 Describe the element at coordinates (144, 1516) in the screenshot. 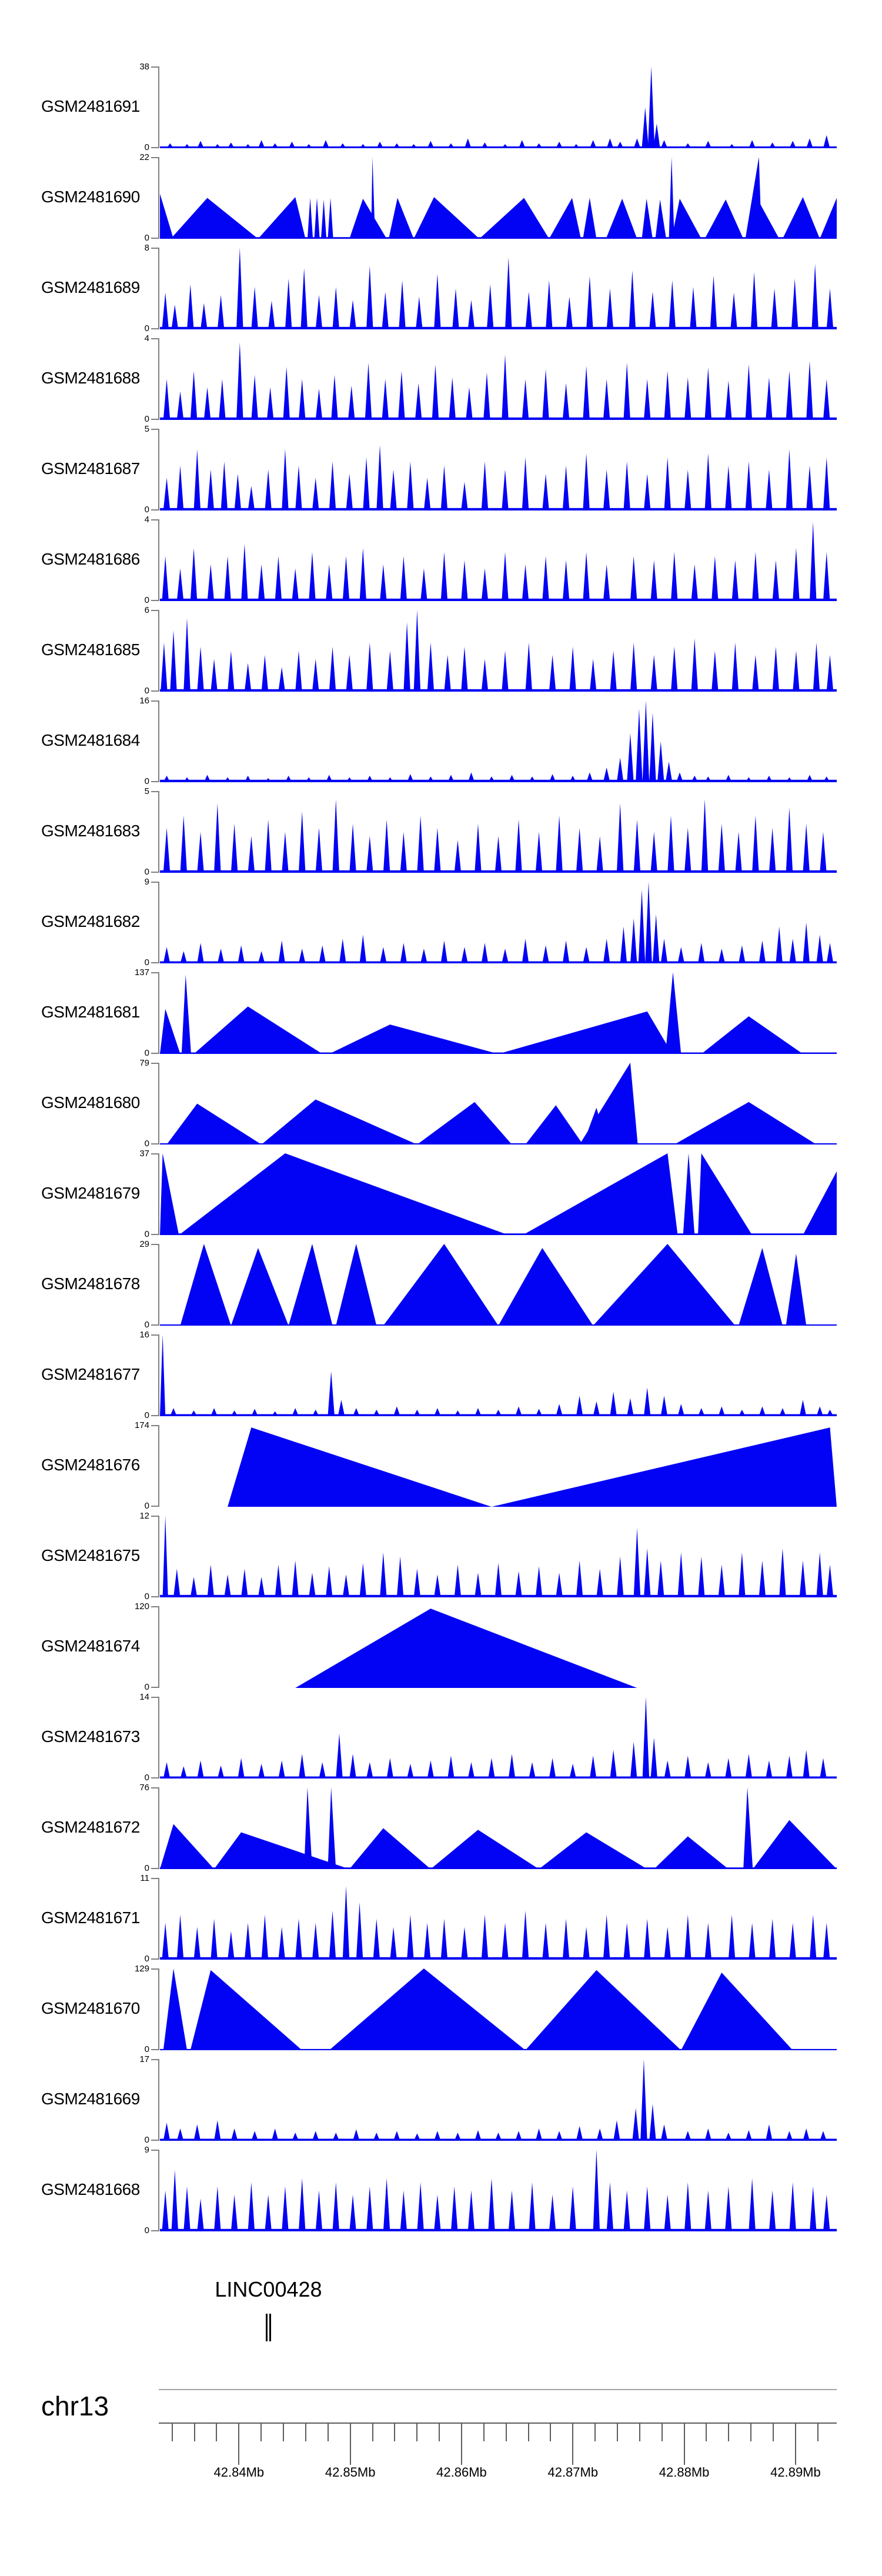

I see `y-axis-value: 12` at that location.